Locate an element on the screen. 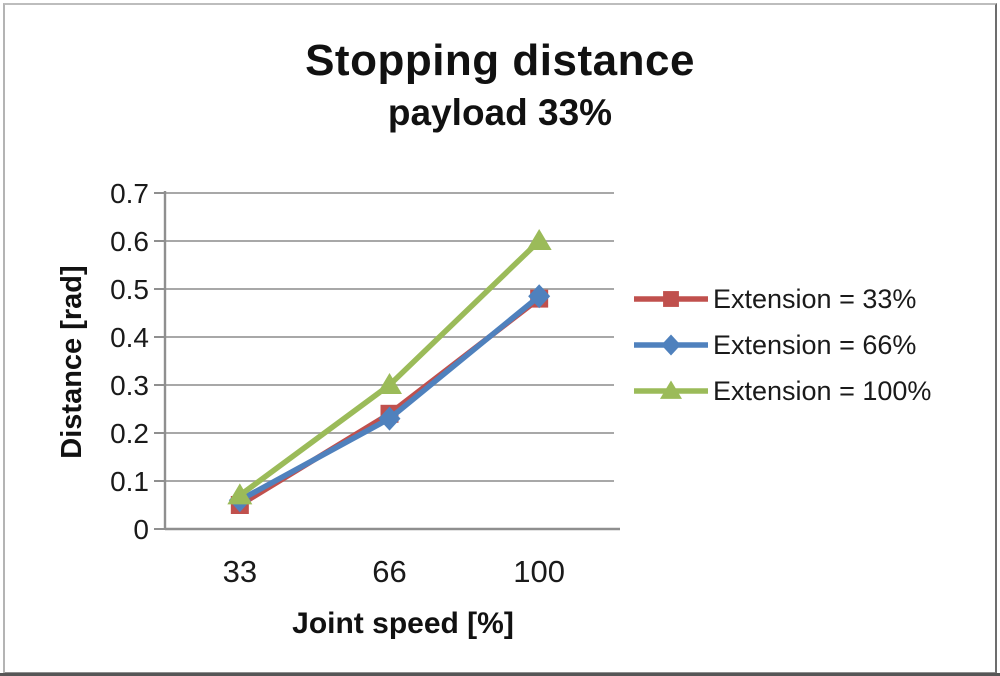  x-tick-label: 100 is located at coordinates (539, 571).